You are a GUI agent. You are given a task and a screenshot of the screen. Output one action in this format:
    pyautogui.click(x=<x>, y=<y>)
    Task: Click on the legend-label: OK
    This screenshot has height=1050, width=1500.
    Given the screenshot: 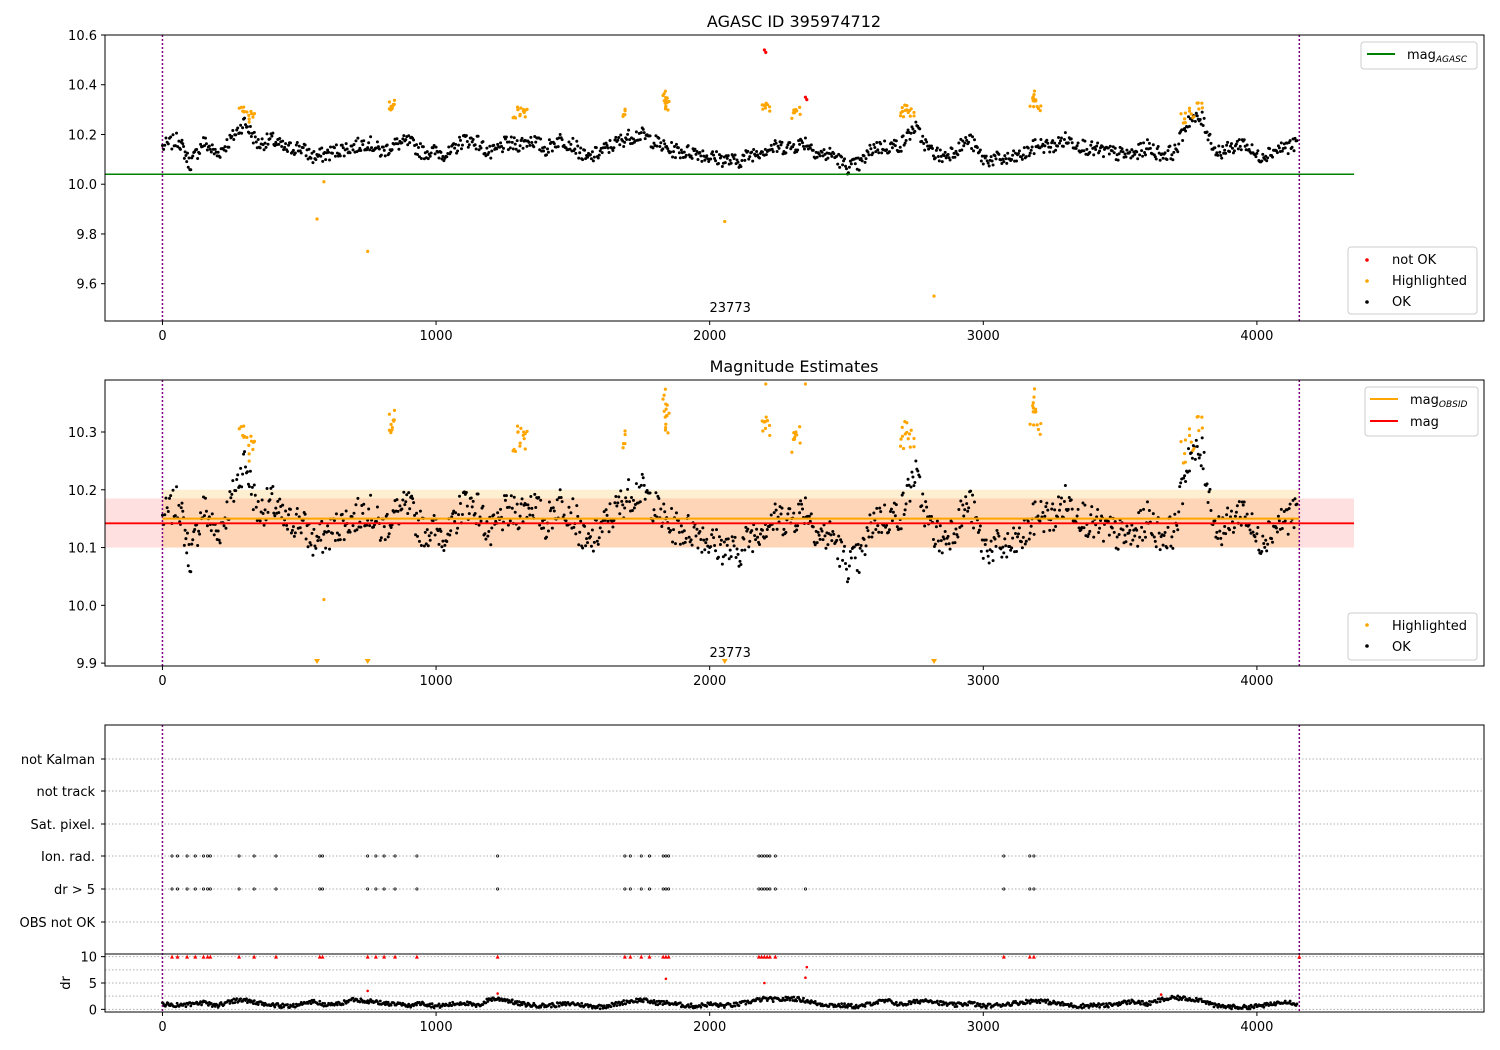 What is the action you would take?
    pyautogui.click(x=1401, y=647)
    